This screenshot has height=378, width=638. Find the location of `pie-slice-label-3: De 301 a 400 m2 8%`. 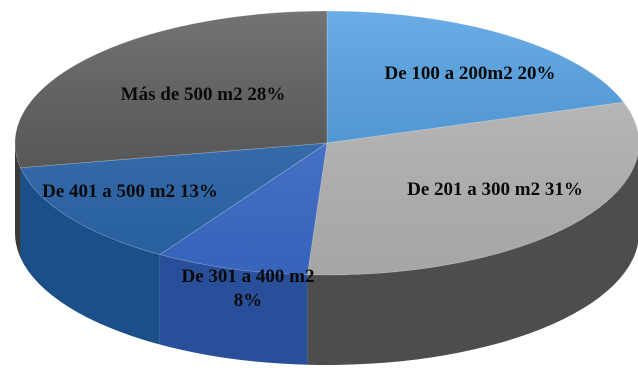

pie-slice-label-3: De 301 a 400 m2 8% is located at coordinates (248, 288).